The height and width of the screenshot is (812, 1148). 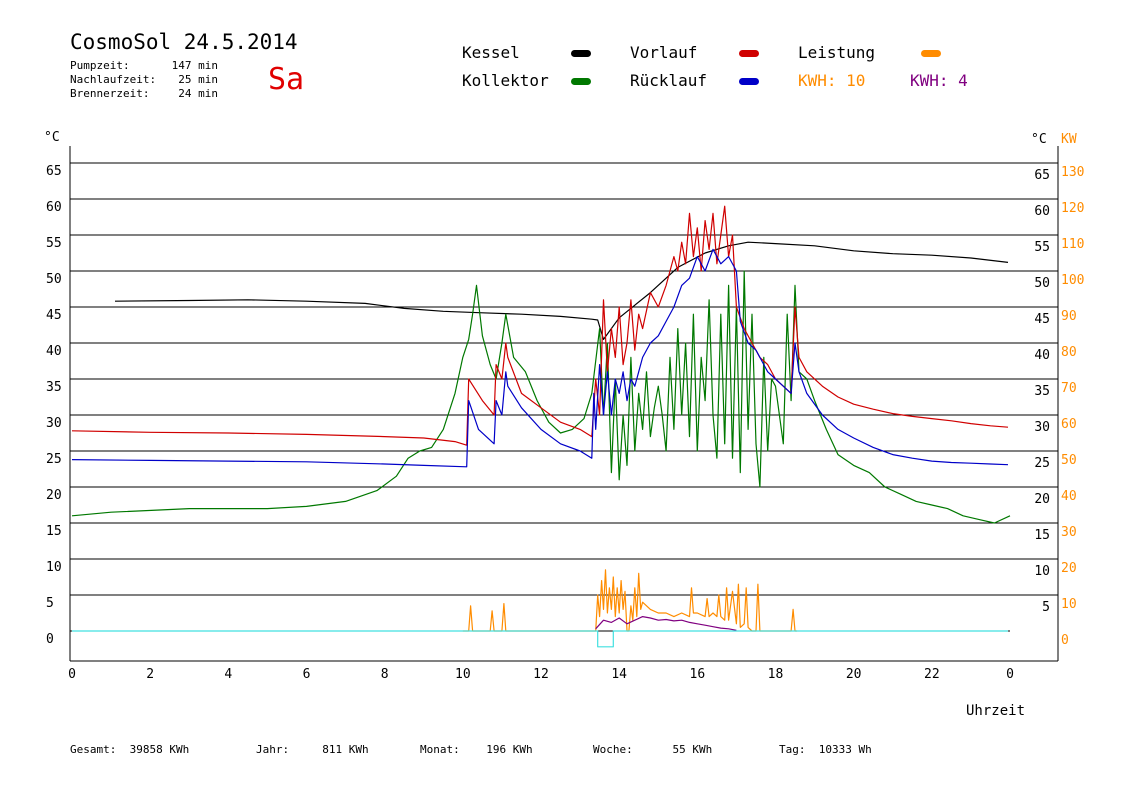 I want to click on info-label: Brennerzeit:, so click(x=110, y=93).